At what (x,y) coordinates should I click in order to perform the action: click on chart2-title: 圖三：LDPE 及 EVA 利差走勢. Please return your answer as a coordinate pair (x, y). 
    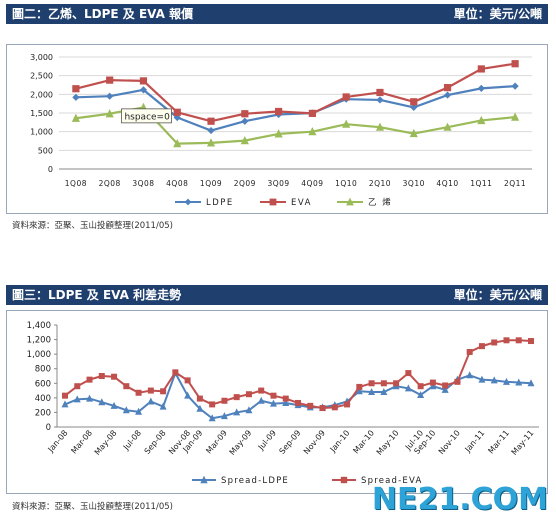
    Looking at the image, I should click on (97, 295).